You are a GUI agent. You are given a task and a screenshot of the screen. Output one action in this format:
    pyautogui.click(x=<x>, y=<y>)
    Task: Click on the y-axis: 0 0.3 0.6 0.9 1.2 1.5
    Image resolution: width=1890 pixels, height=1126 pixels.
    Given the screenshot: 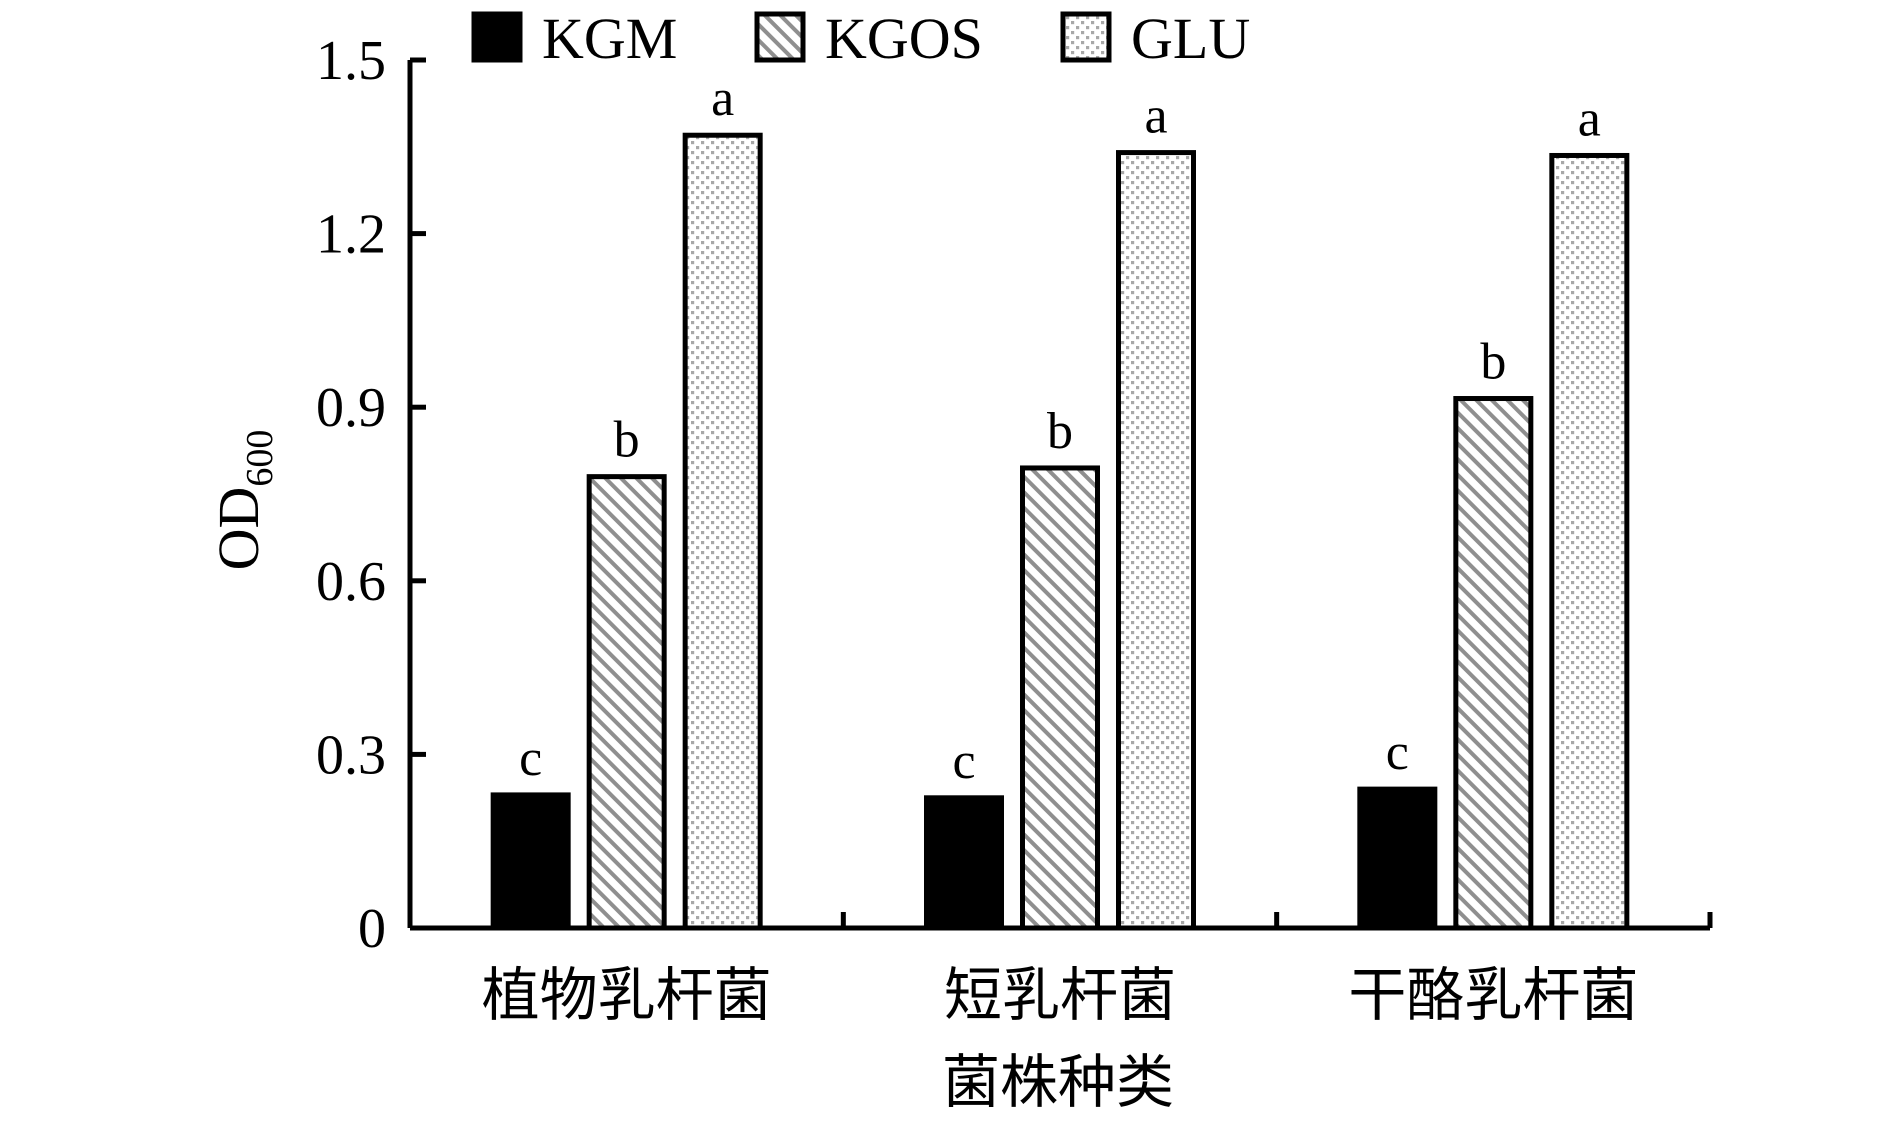 What is the action you would take?
    pyautogui.click(x=371, y=495)
    